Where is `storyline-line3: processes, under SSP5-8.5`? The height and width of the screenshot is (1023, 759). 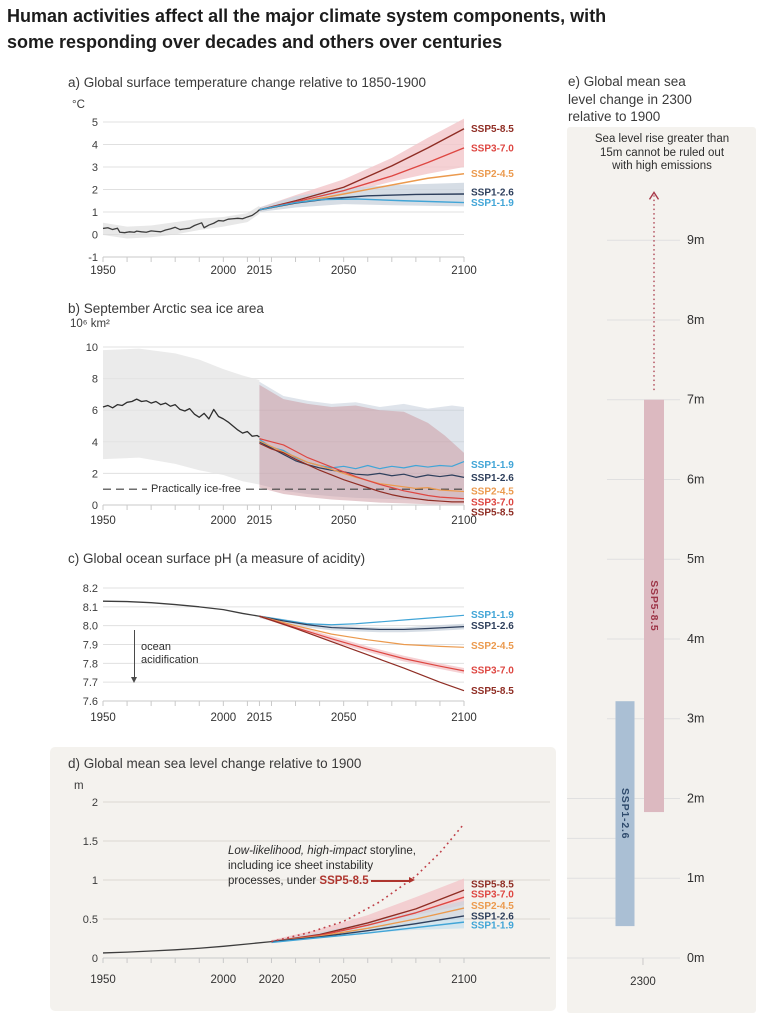 storyline-line3: processes, under SSP5-8.5 is located at coordinates (325, 881).